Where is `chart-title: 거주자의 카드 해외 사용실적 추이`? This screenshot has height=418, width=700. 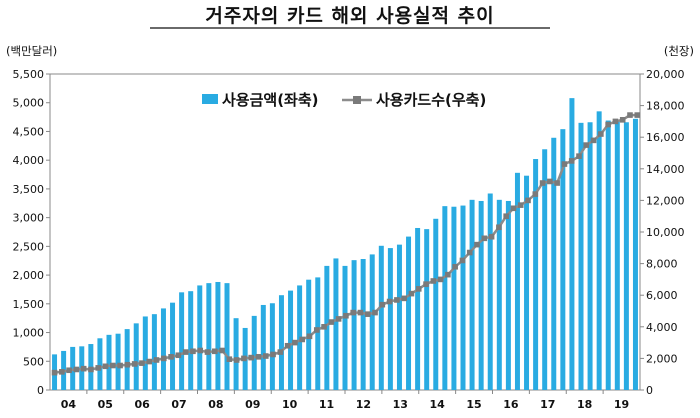
chart-title: 거주자의 카드 해외 사용실적 추이 is located at coordinates (349, 16).